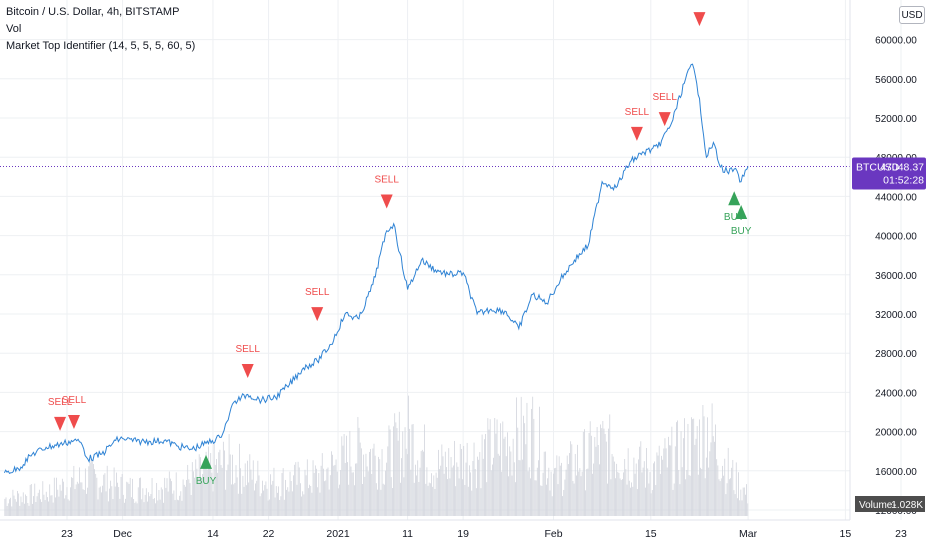 This screenshot has height=550, width=932. Describe the element at coordinates (93, 12) in the screenshot. I see `symbol-legend: Bitcoin / U.S. Dollar, 4h, BITSTAMP` at that location.